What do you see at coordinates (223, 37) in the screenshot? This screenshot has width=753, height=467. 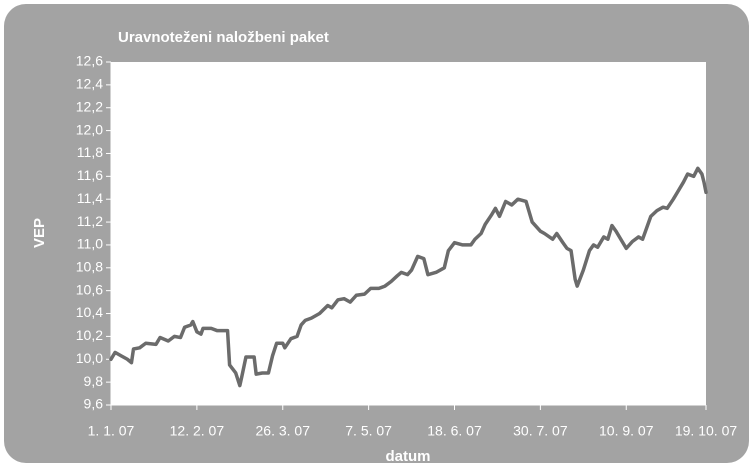 I see `chart-title: Uravnoteženi naložbeni paket` at bounding box center [223, 37].